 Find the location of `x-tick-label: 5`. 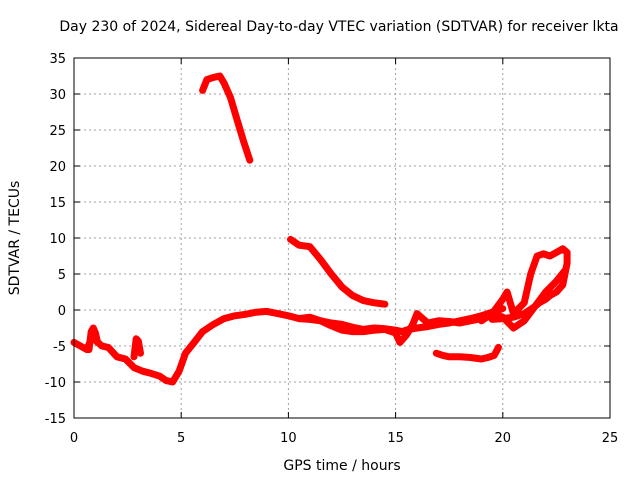

x-tick-label: 5 is located at coordinates (181, 438).